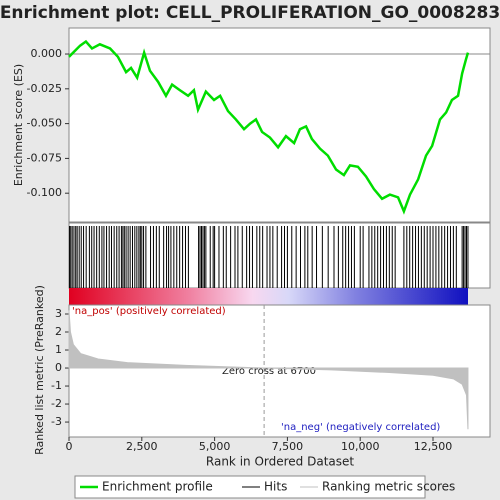 This screenshot has height=500, width=500. I want to click on legend-label: Enrichment profile, so click(157, 487).